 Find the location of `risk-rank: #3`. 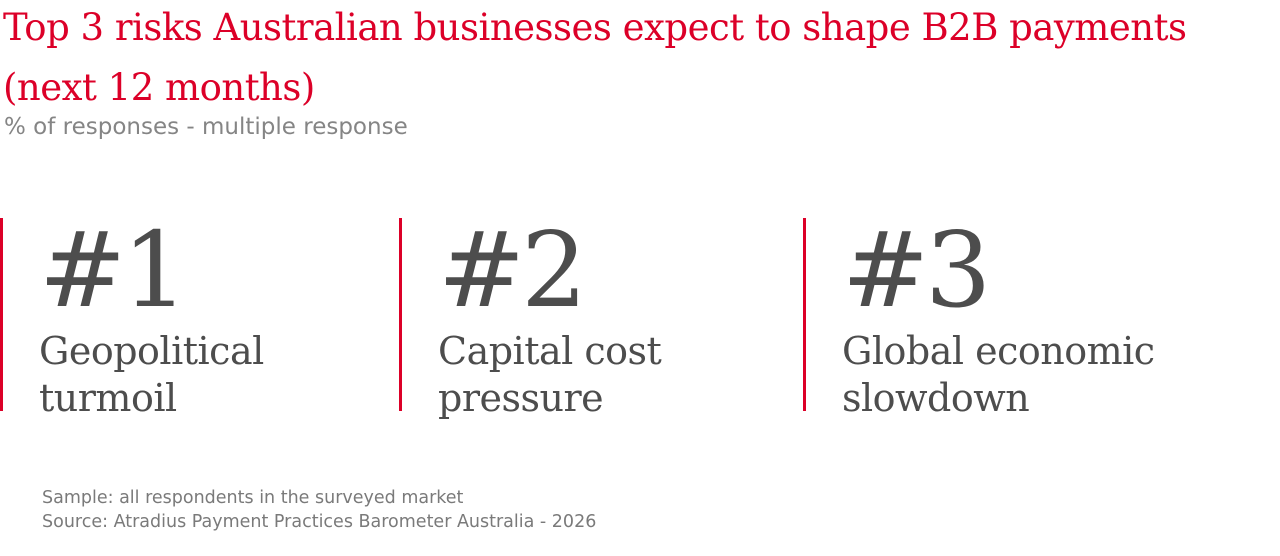

risk-rank: #3 is located at coordinates (916, 270).